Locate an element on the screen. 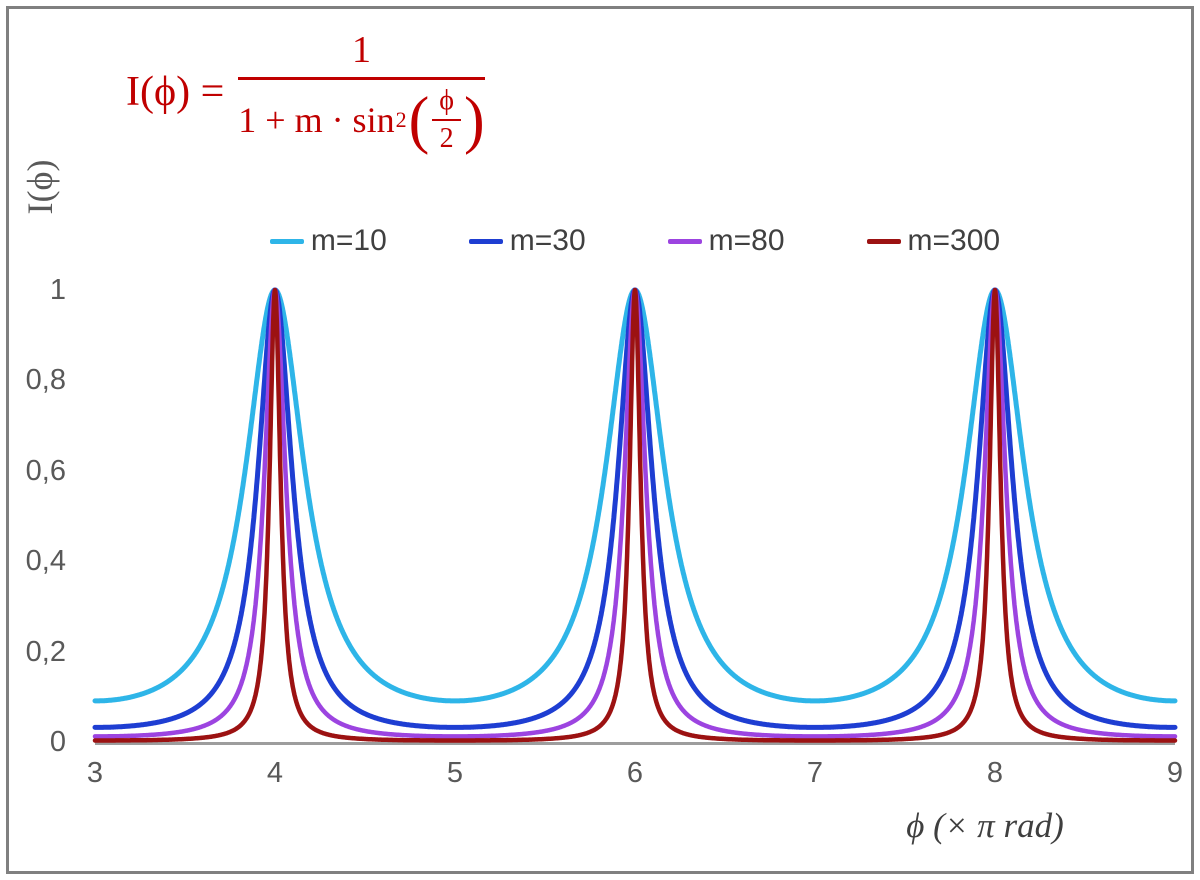  formula-lhs: I(ϕ) = is located at coordinates (175, 91).